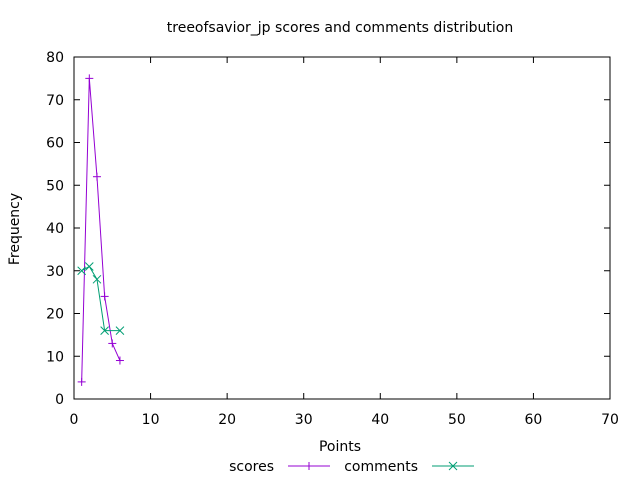 This screenshot has height=480, width=640. What do you see at coordinates (55, 357) in the screenshot?
I see `y-tick-label: 10` at bounding box center [55, 357].